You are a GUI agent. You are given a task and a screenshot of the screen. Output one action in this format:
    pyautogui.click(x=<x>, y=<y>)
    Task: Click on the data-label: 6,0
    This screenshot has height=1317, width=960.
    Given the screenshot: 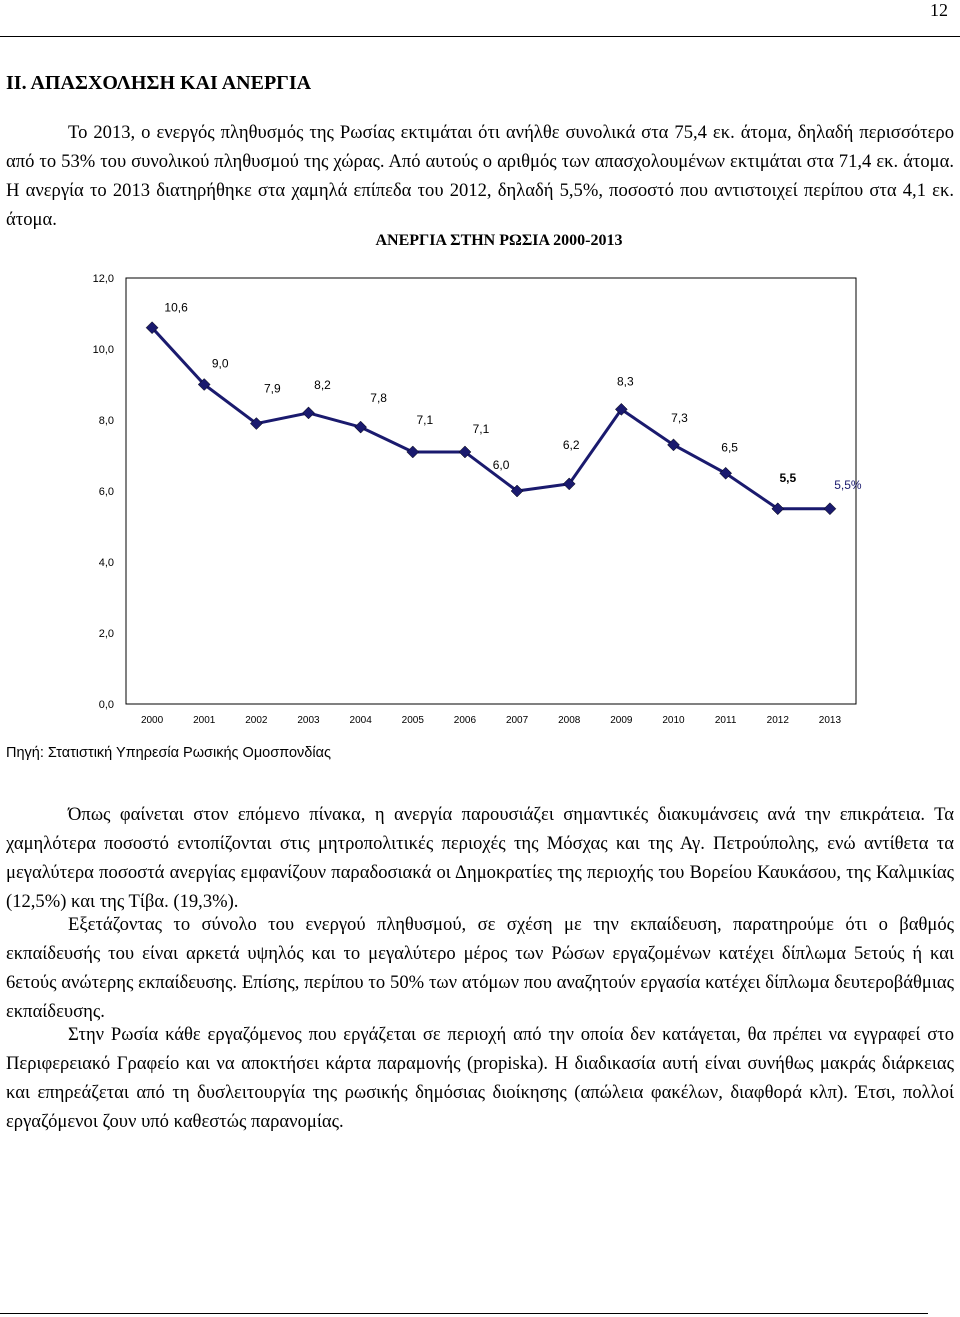 What is the action you would take?
    pyautogui.click(x=501, y=465)
    